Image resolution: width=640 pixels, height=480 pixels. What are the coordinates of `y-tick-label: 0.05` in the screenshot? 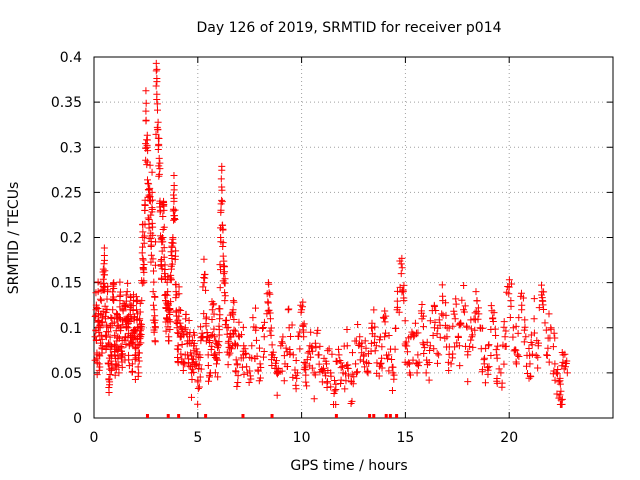 It's located at (66, 374).